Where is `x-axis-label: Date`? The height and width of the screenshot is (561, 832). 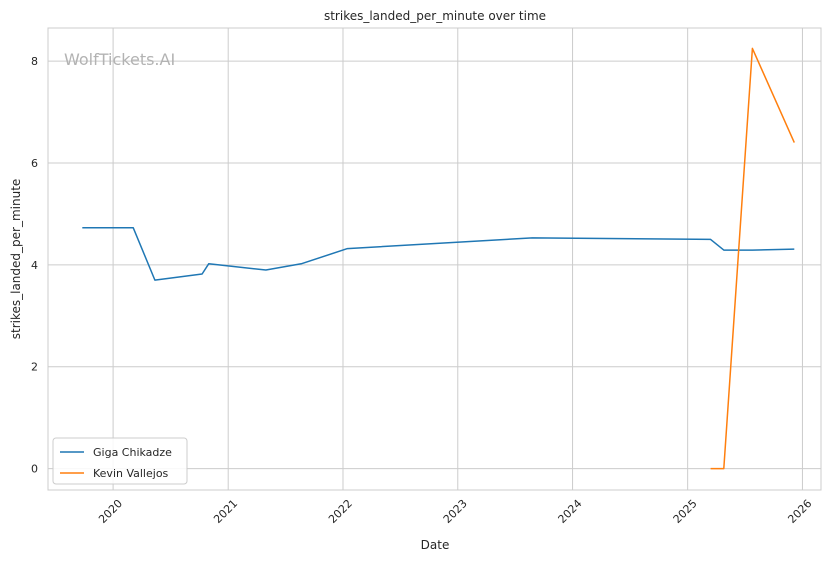 x-axis-label: Date is located at coordinates (435, 545).